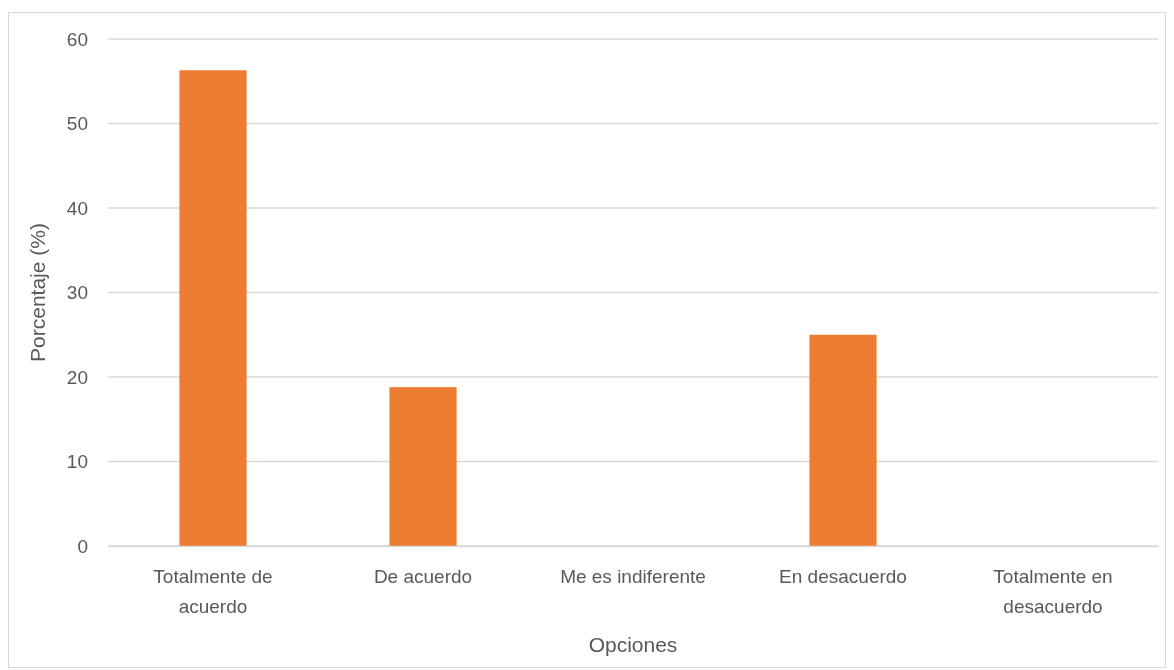  I want to click on y-tick-label: 10, so click(77, 462).